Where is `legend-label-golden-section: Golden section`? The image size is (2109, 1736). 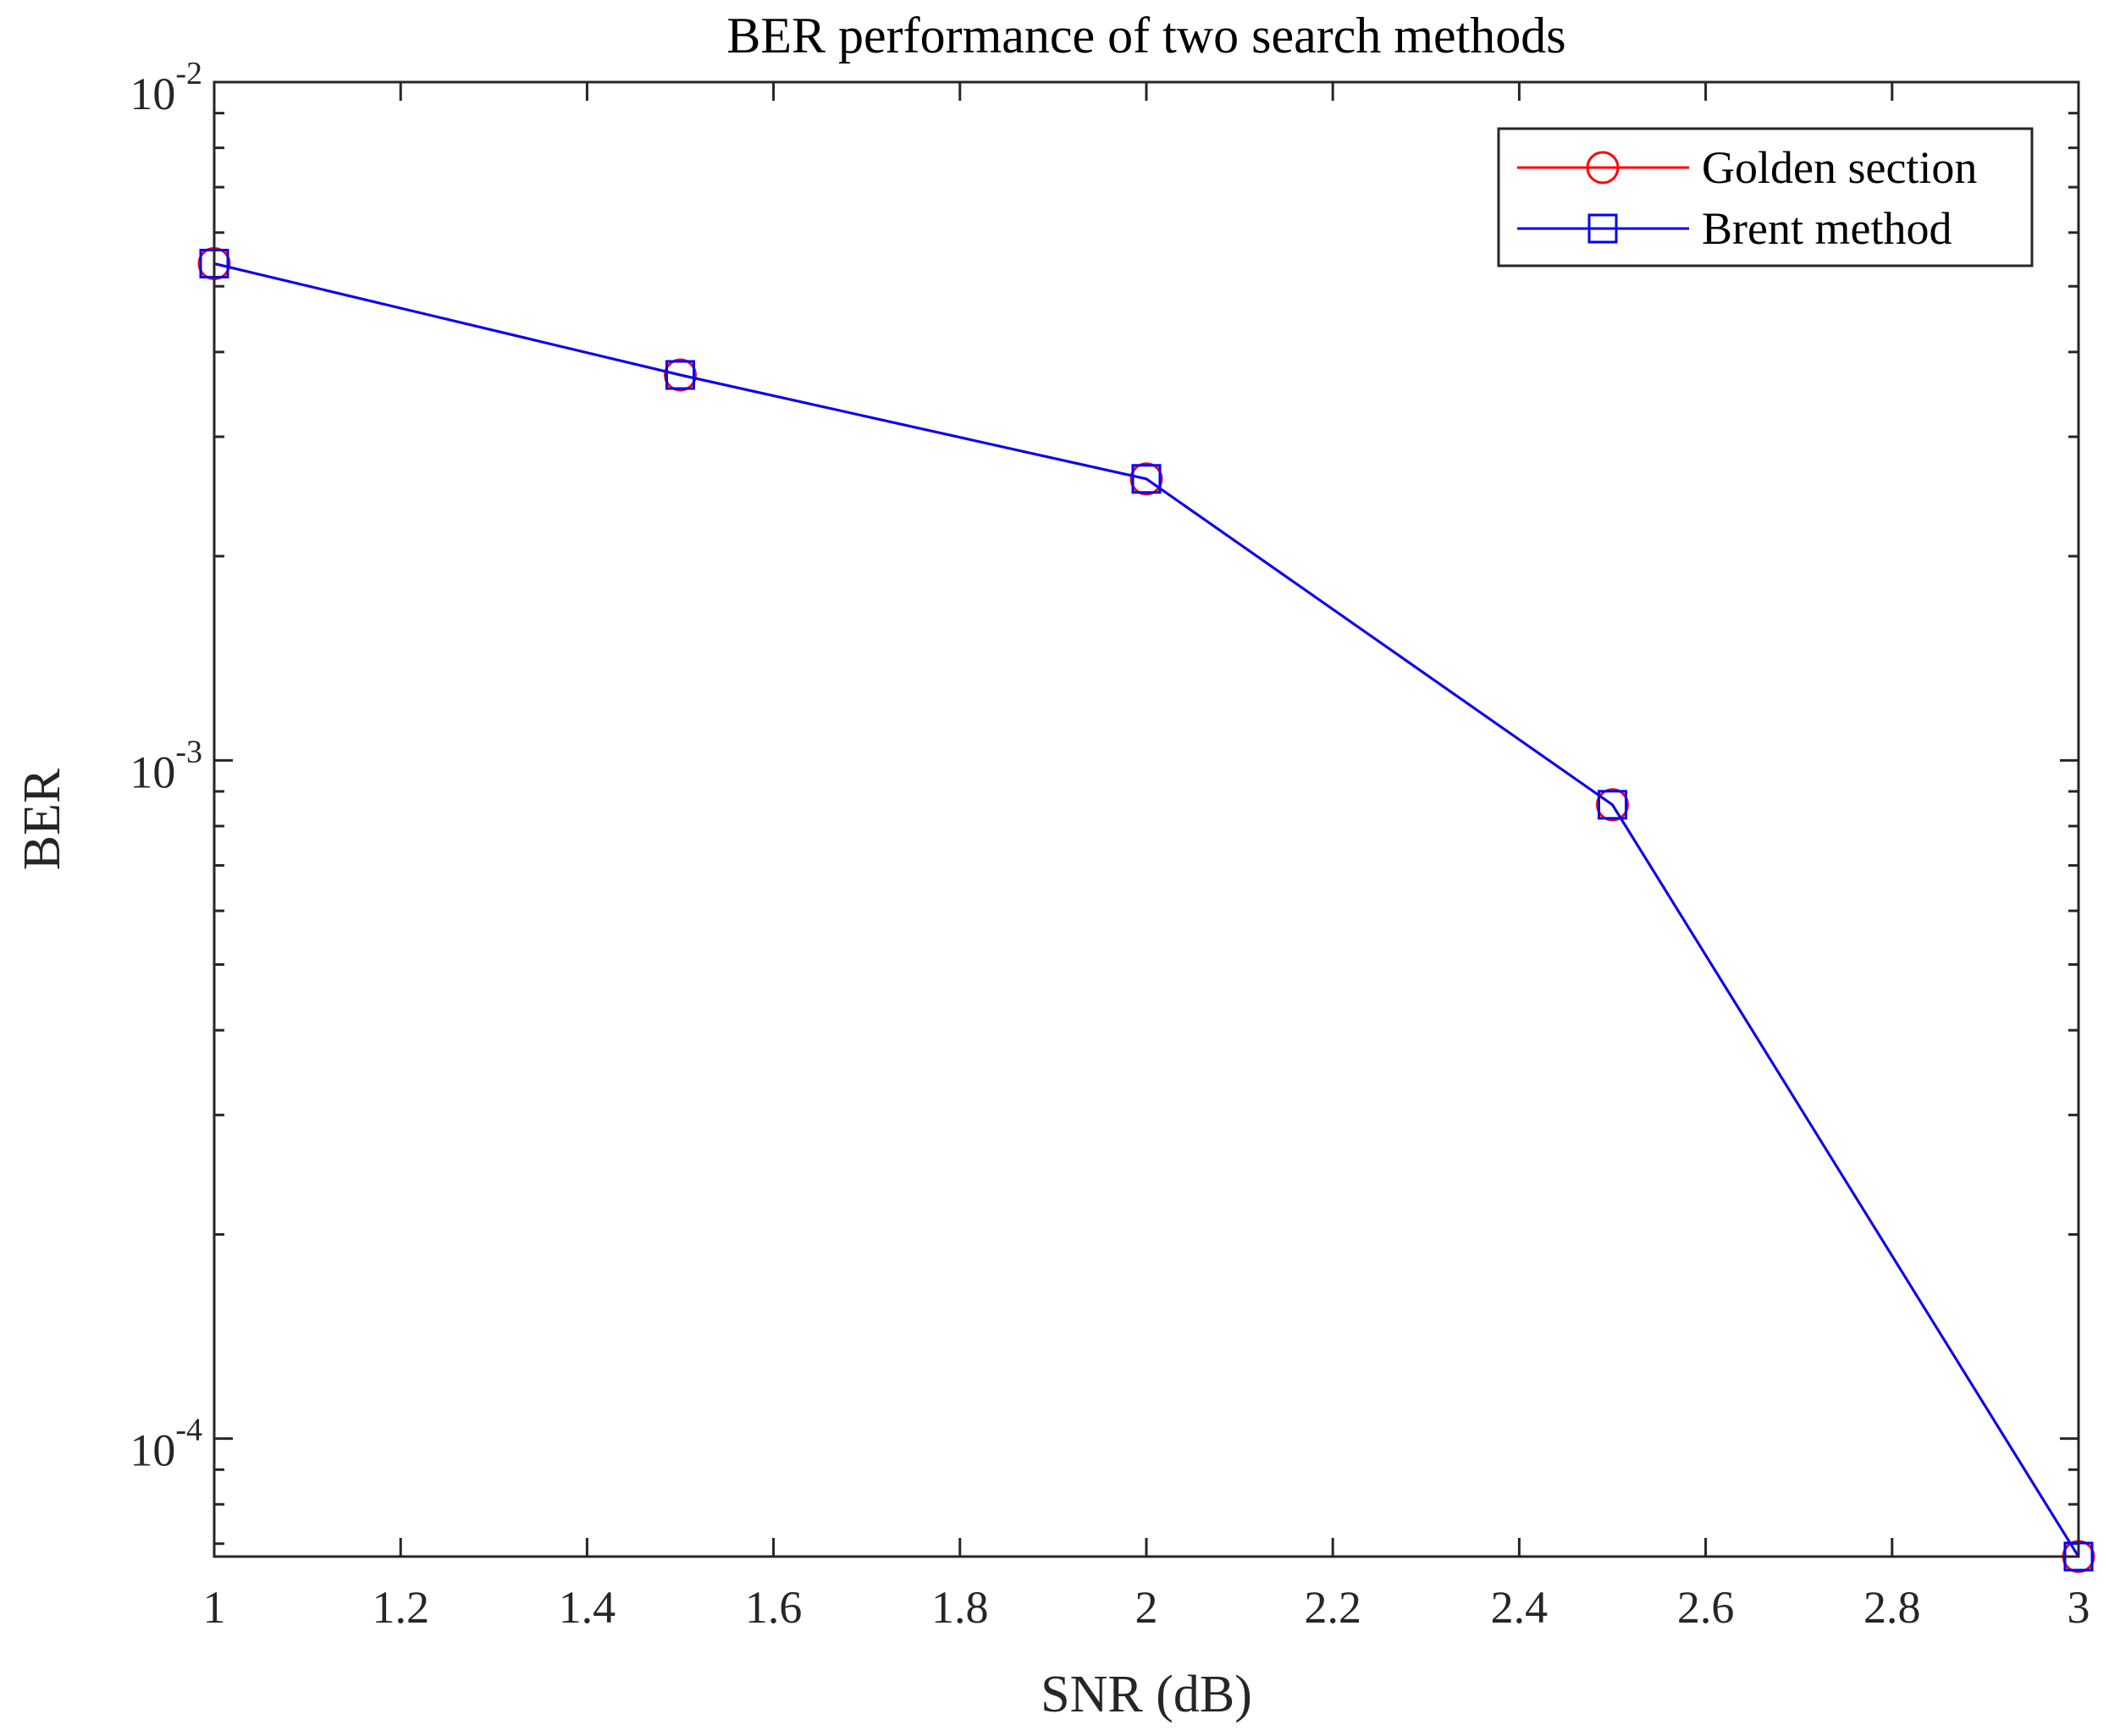
legend-label-golden-section: Golden section is located at coordinates (1839, 167).